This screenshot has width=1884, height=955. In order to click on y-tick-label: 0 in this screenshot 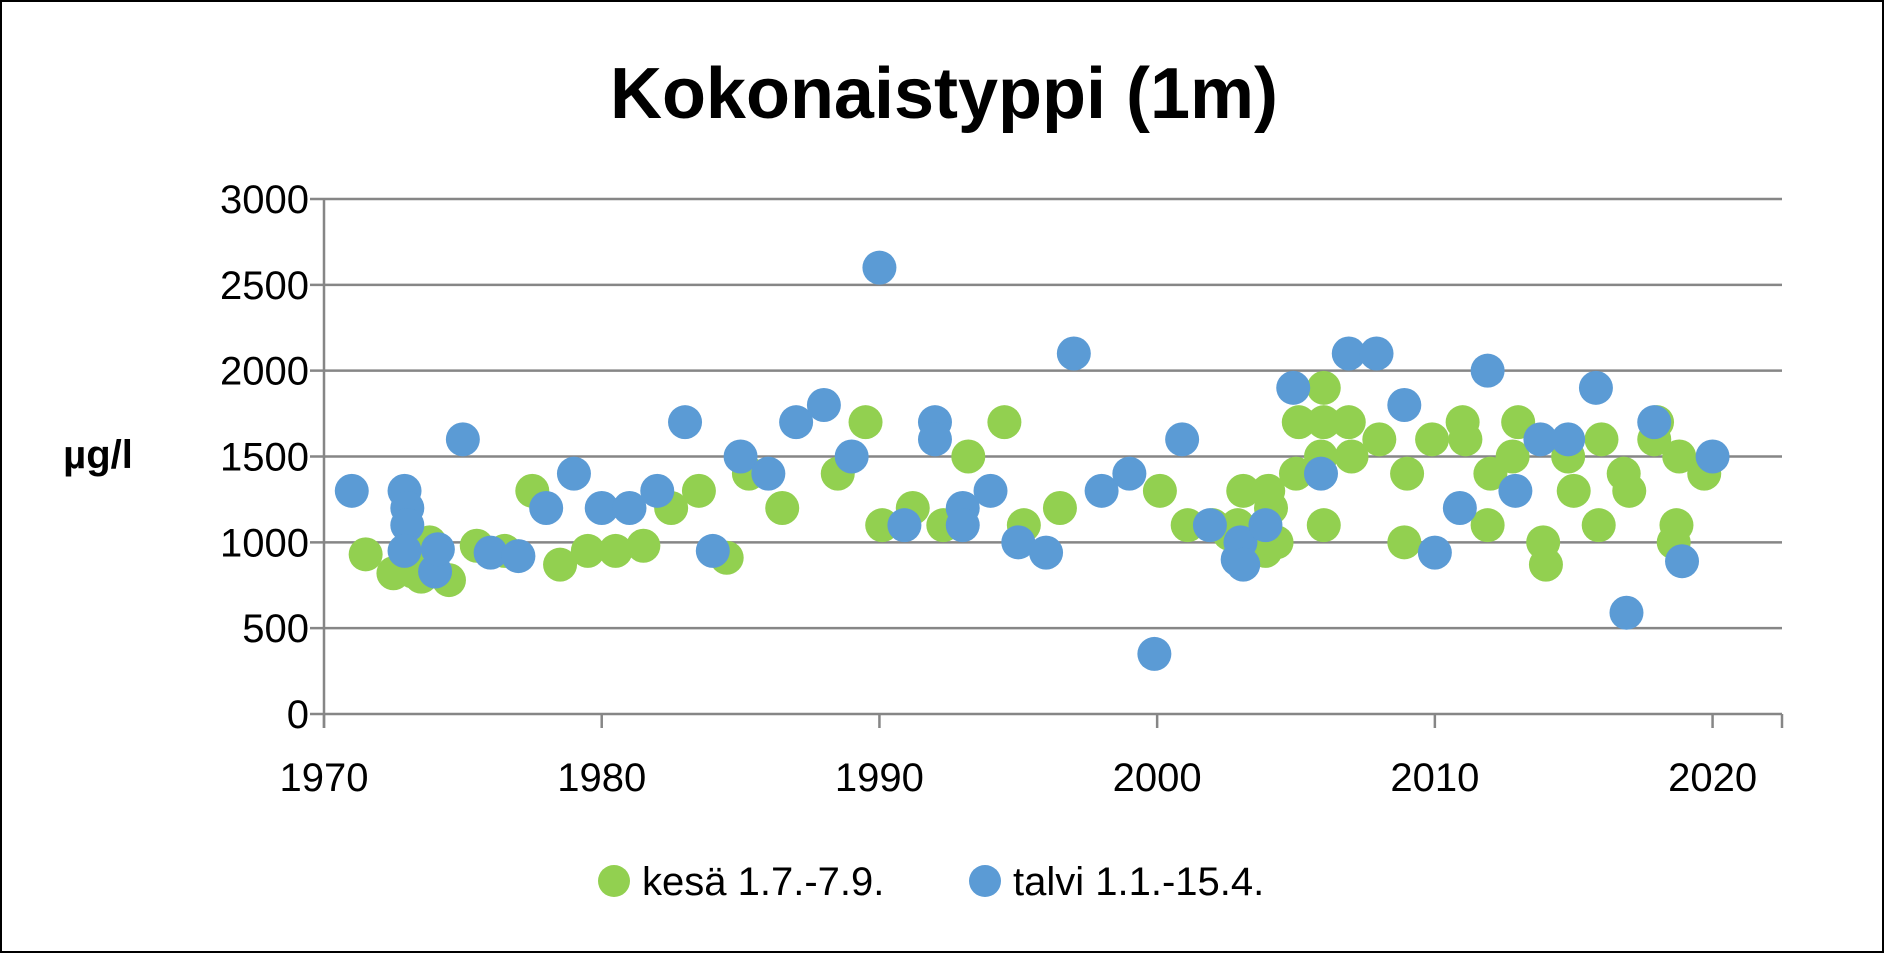, I will do `click(298, 715)`.